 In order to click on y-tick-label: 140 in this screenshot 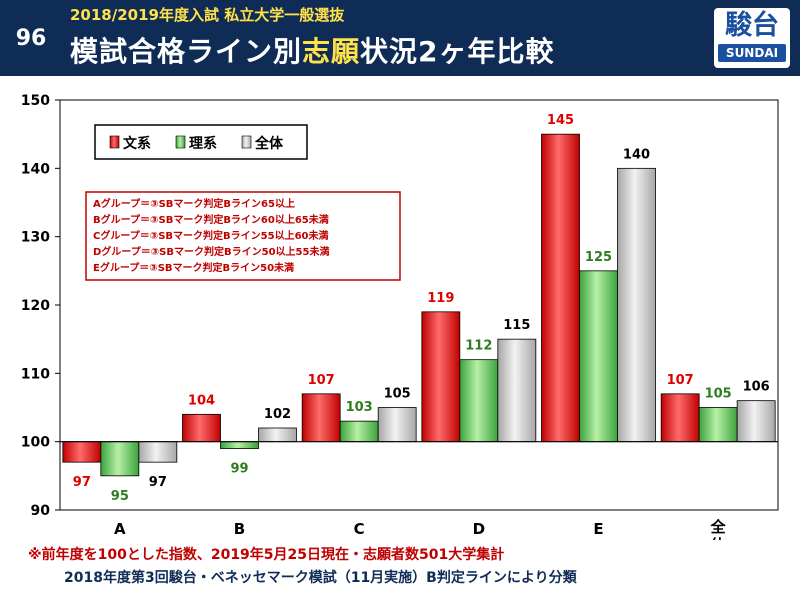, I will do `click(35, 169)`.